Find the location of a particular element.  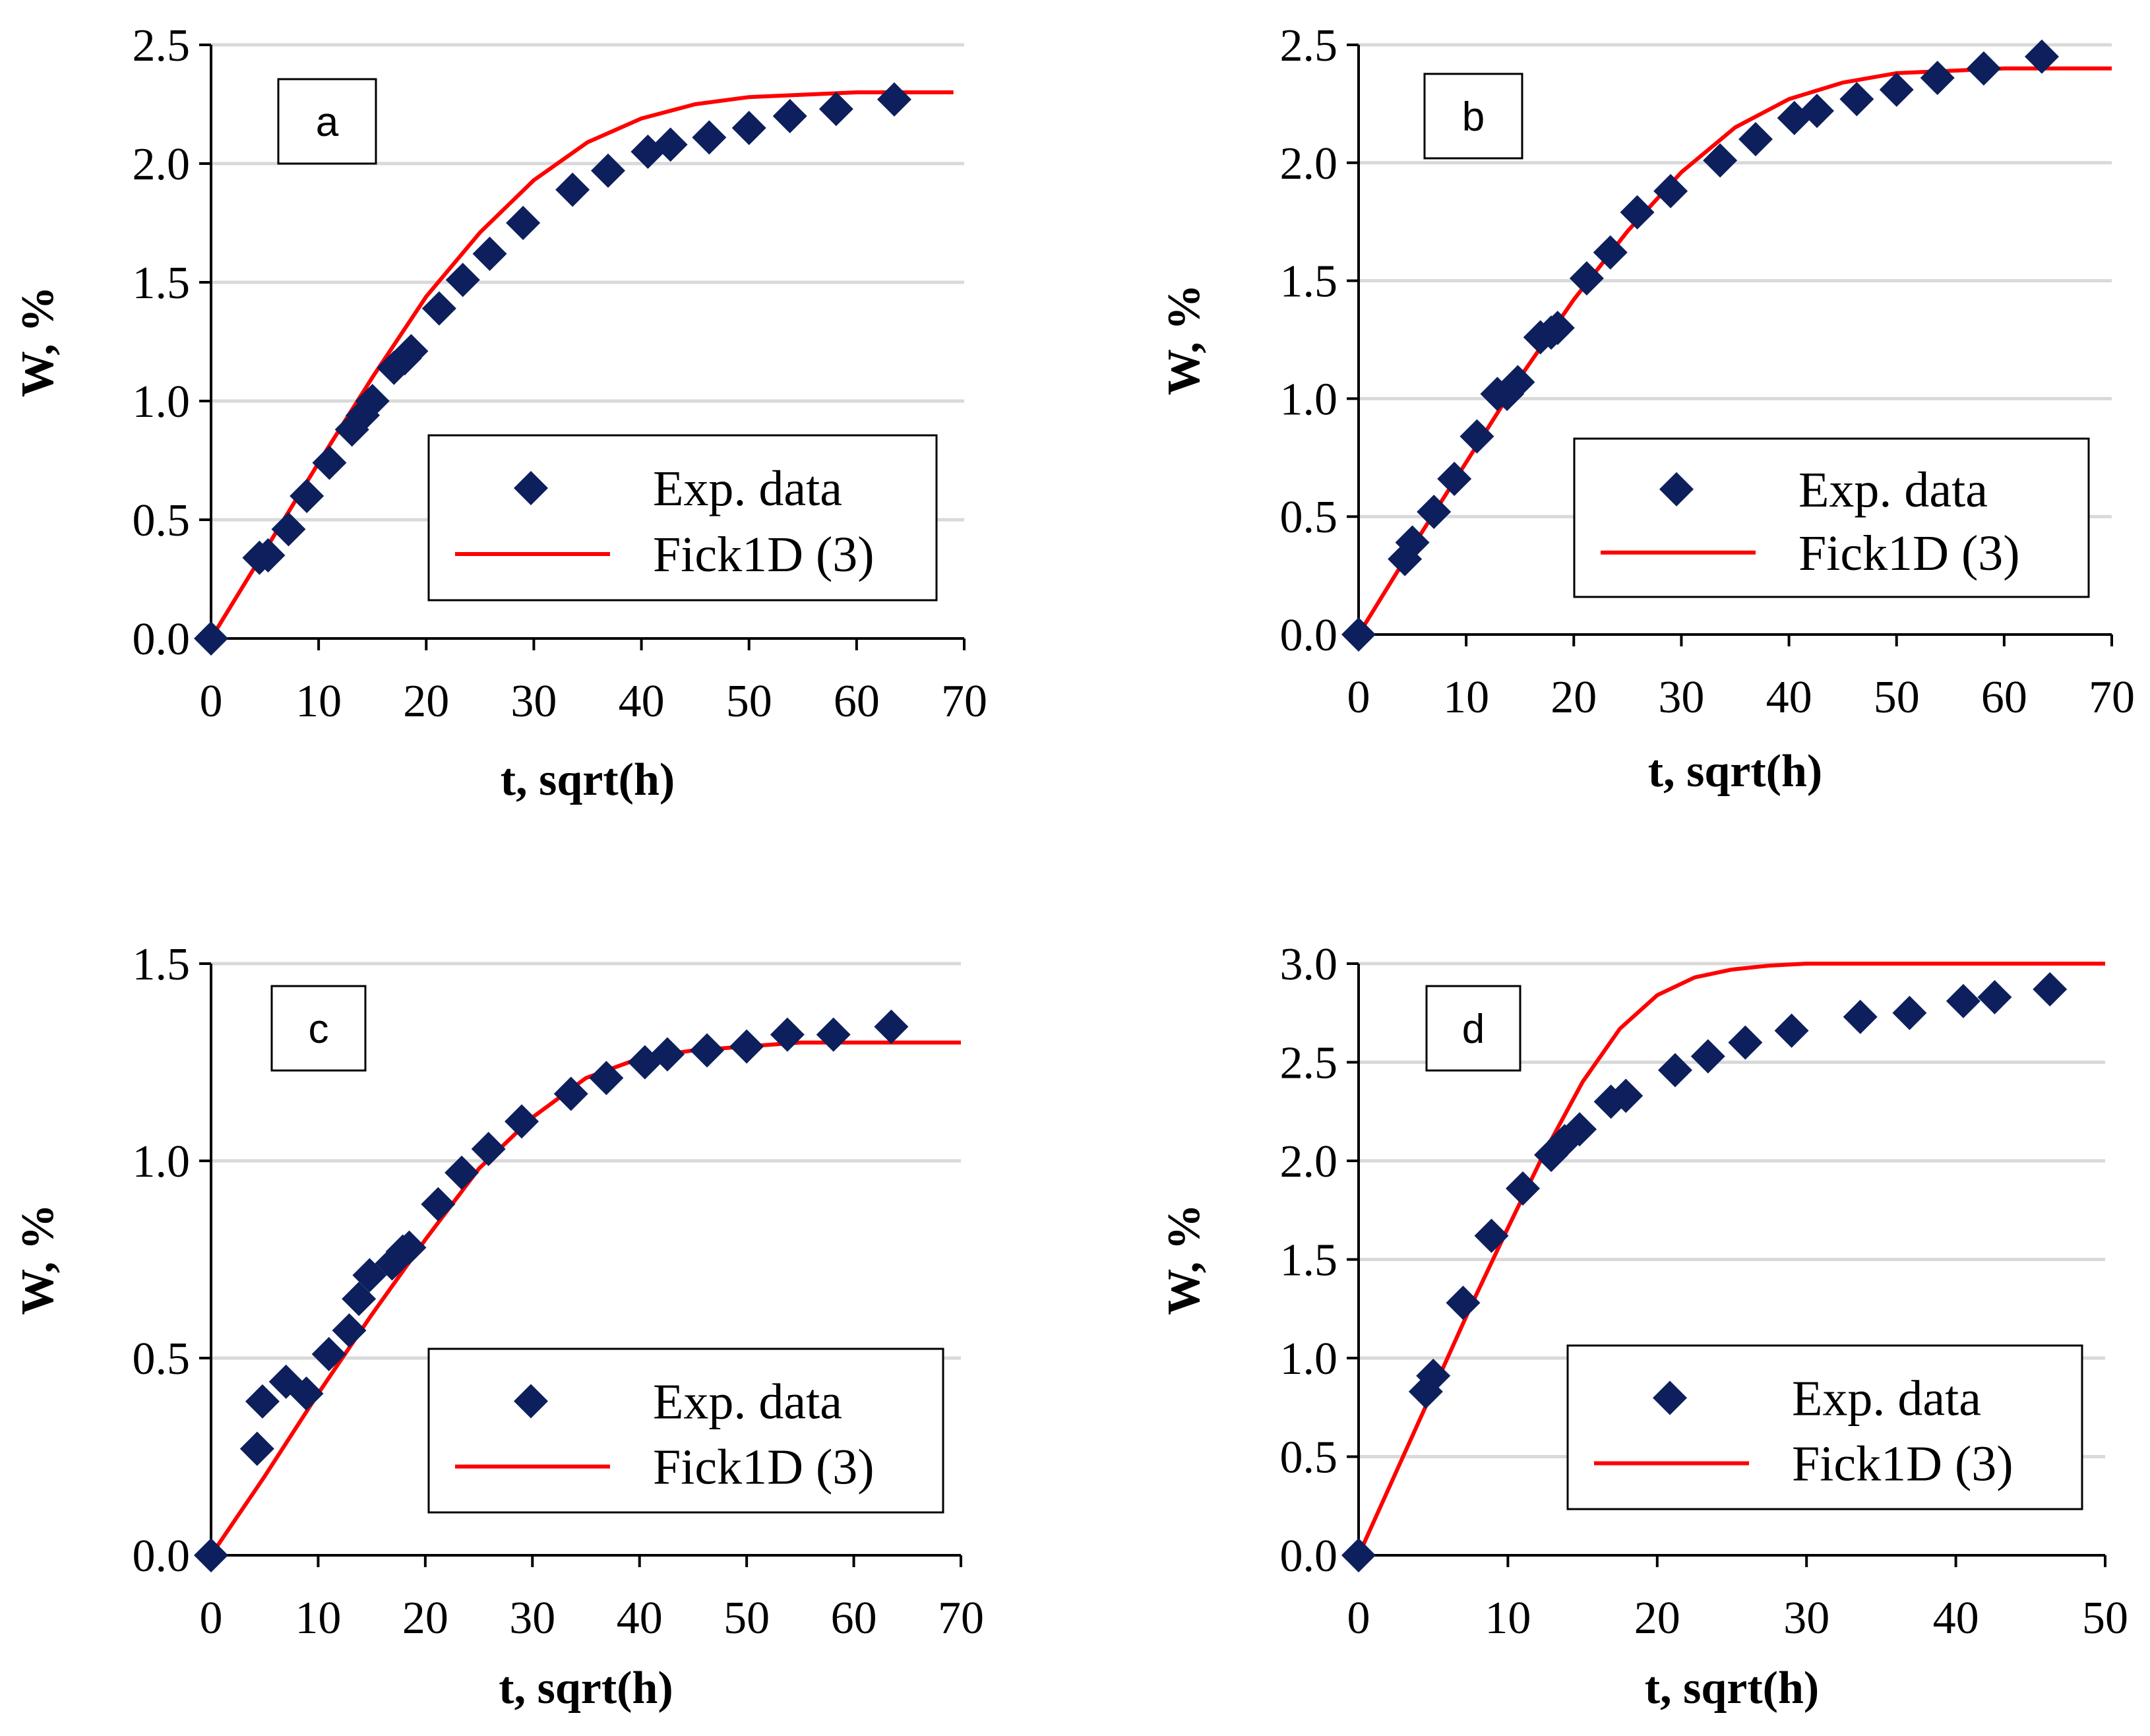

x-tick-label: 60 is located at coordinates (854, 1618).